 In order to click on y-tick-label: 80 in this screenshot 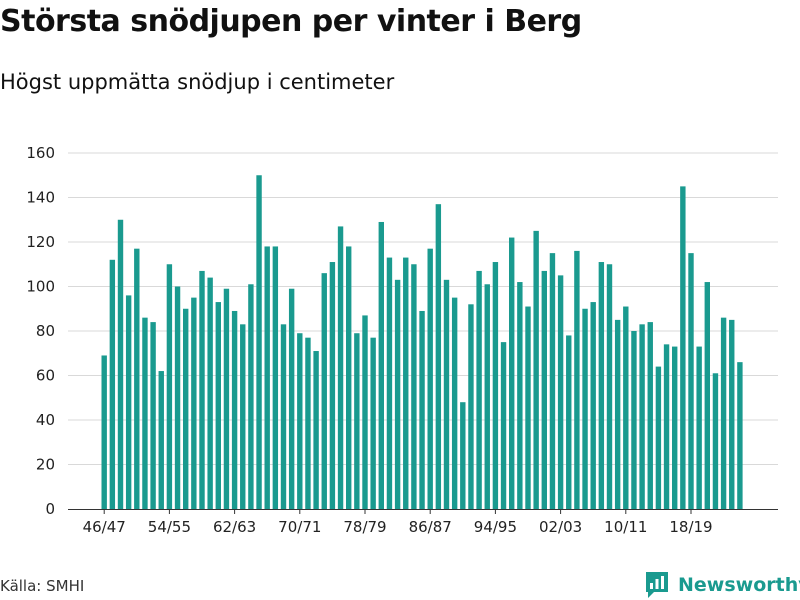, I will do `click(45, 331)`.